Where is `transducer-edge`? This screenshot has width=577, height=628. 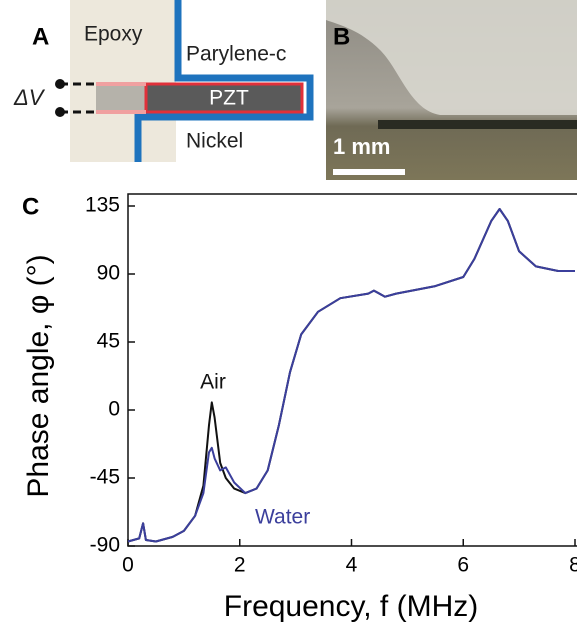
transducer-edge is located at coordinates (477, 124).